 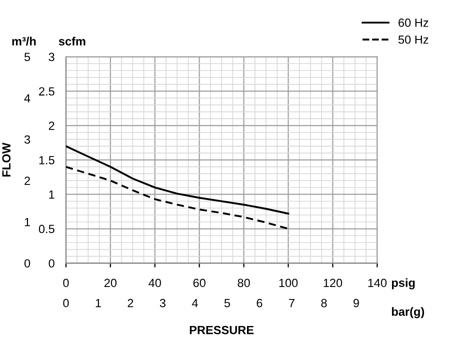 I want to click on y-tick-label: 0, so click(x=51, y=263).